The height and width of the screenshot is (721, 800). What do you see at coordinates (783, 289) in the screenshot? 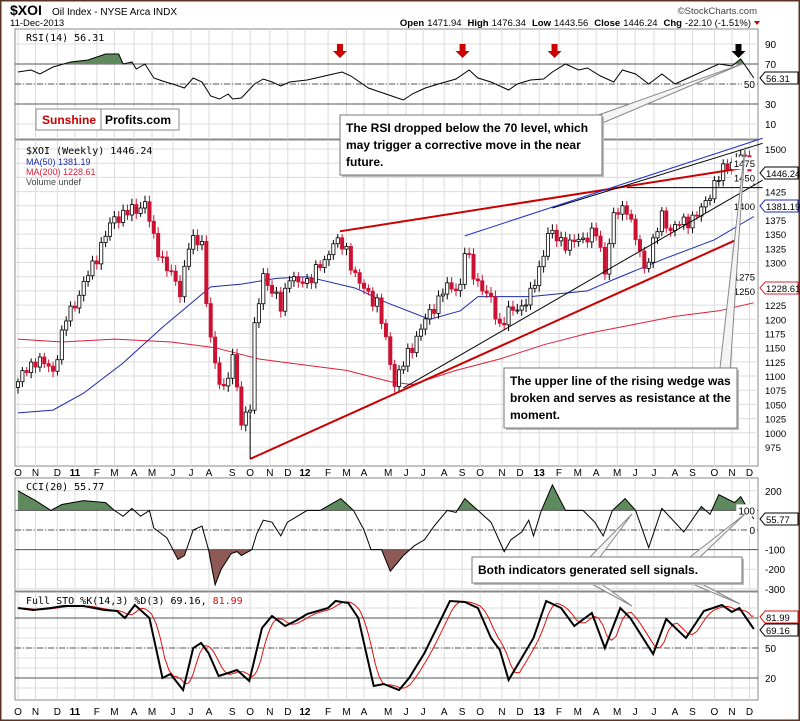
I see `ma200-value-tag-text: 1228.61` at bounding box center [783, 289].